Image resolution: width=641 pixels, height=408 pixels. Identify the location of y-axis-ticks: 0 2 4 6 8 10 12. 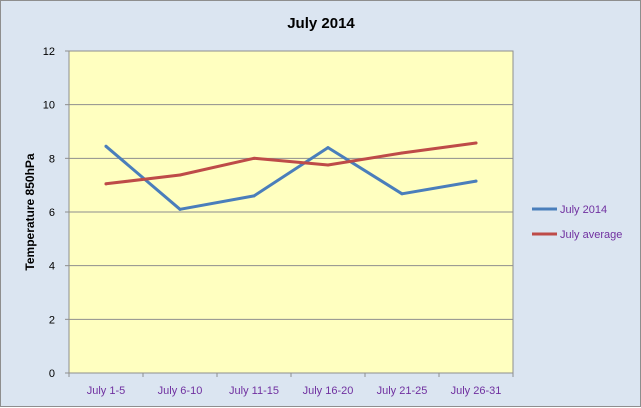
(56, 213).